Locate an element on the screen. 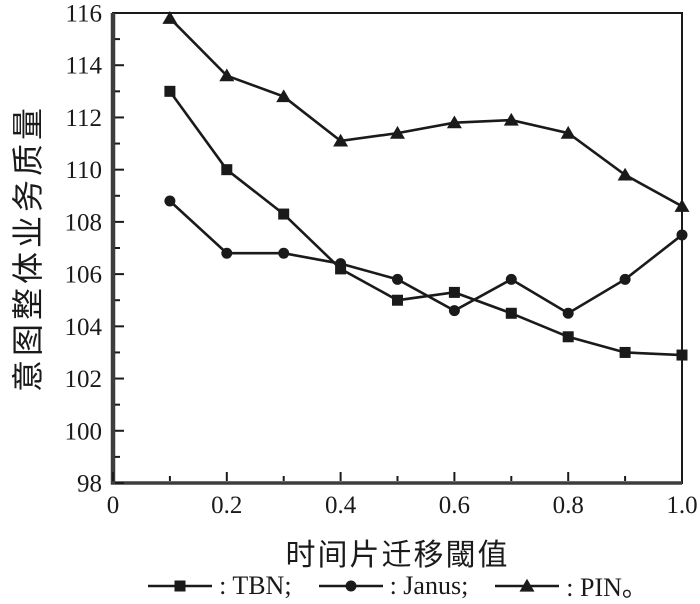  legend-marker-Janus-icon is located at coordinates (351, 585).